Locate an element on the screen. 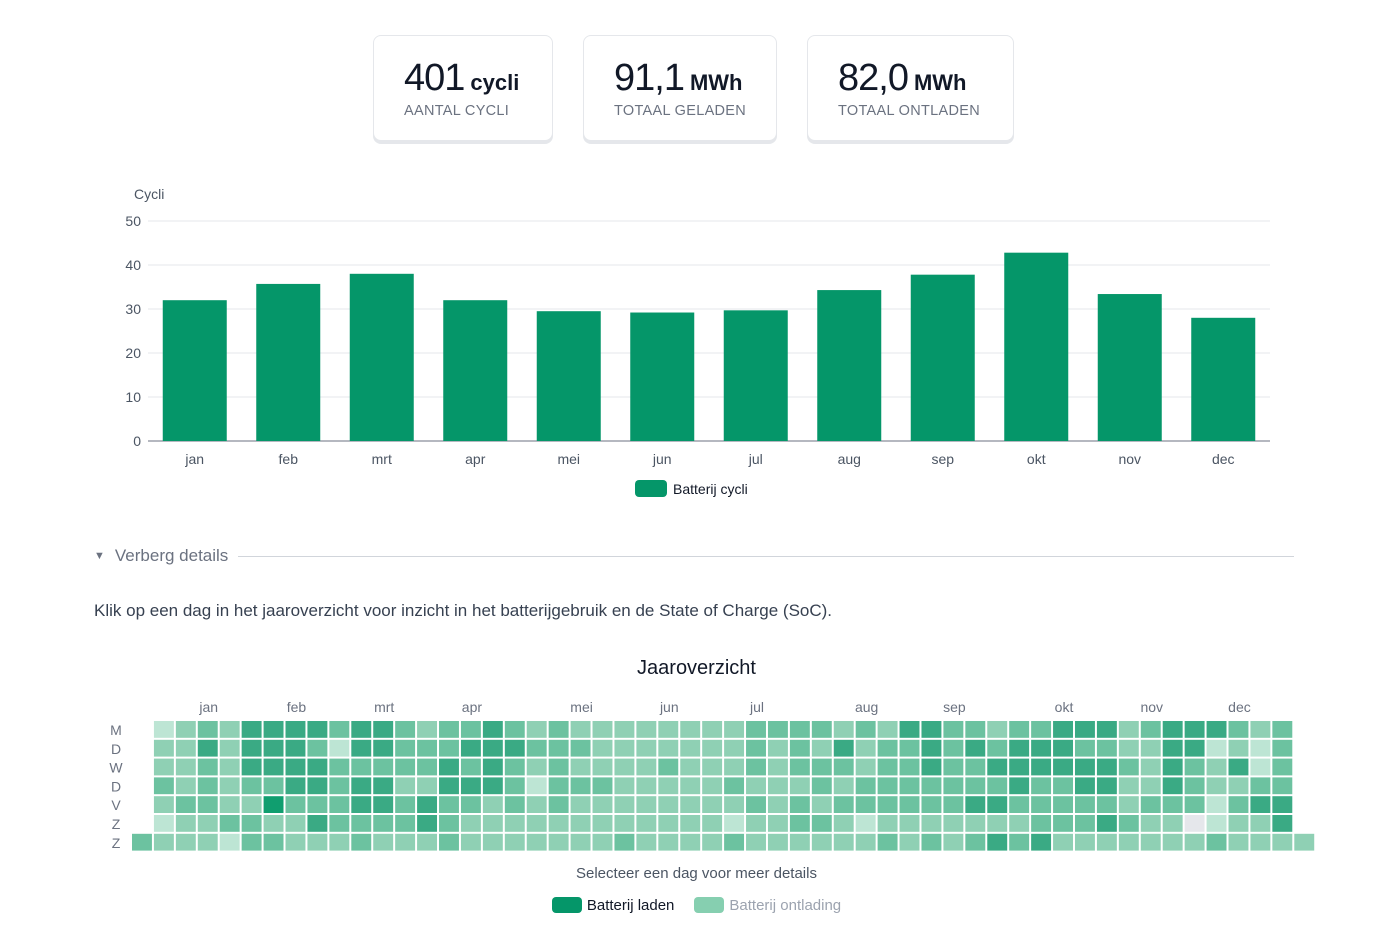 The image size is (1393, 944). legend-item-charging: Batterij laden is located at coordinates (612, 905).